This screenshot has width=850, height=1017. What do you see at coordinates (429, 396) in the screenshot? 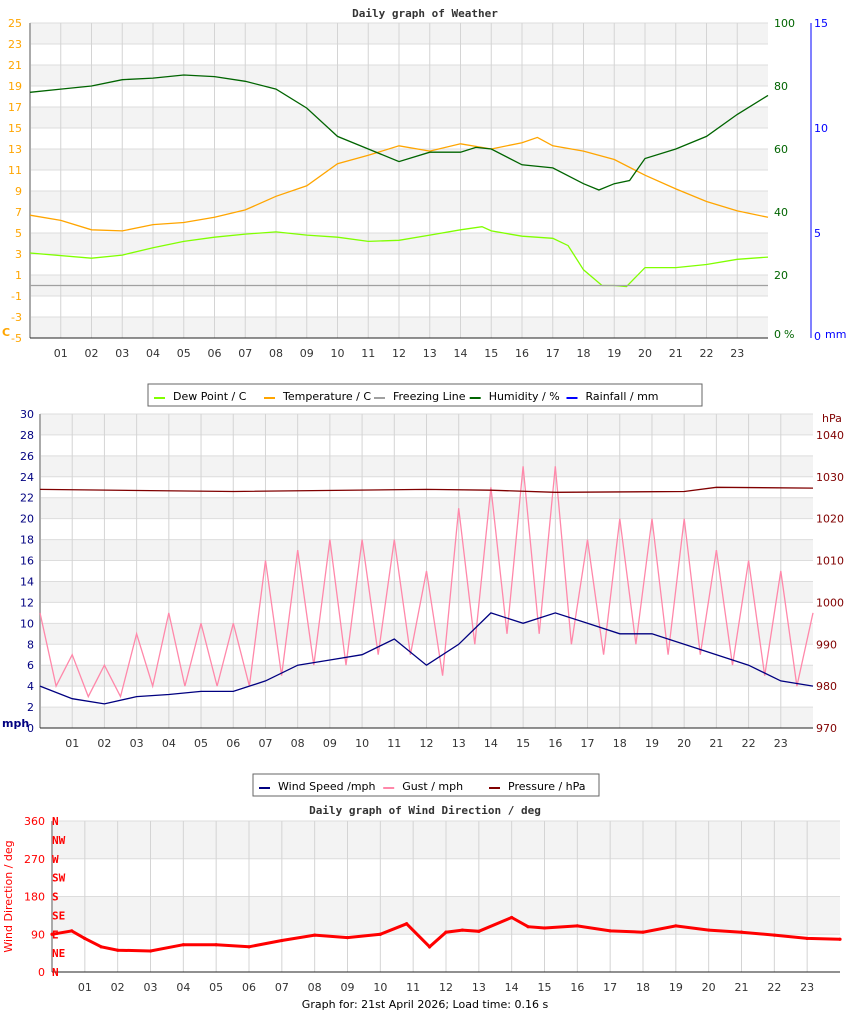
I see `legend-entry: Freezing Line` at bounding box center [429, 396].